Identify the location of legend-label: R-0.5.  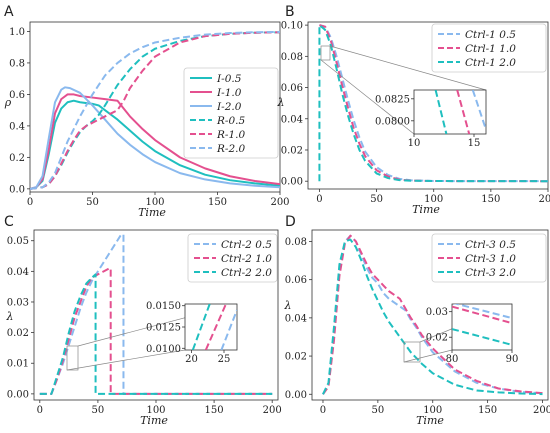
(230, 121).